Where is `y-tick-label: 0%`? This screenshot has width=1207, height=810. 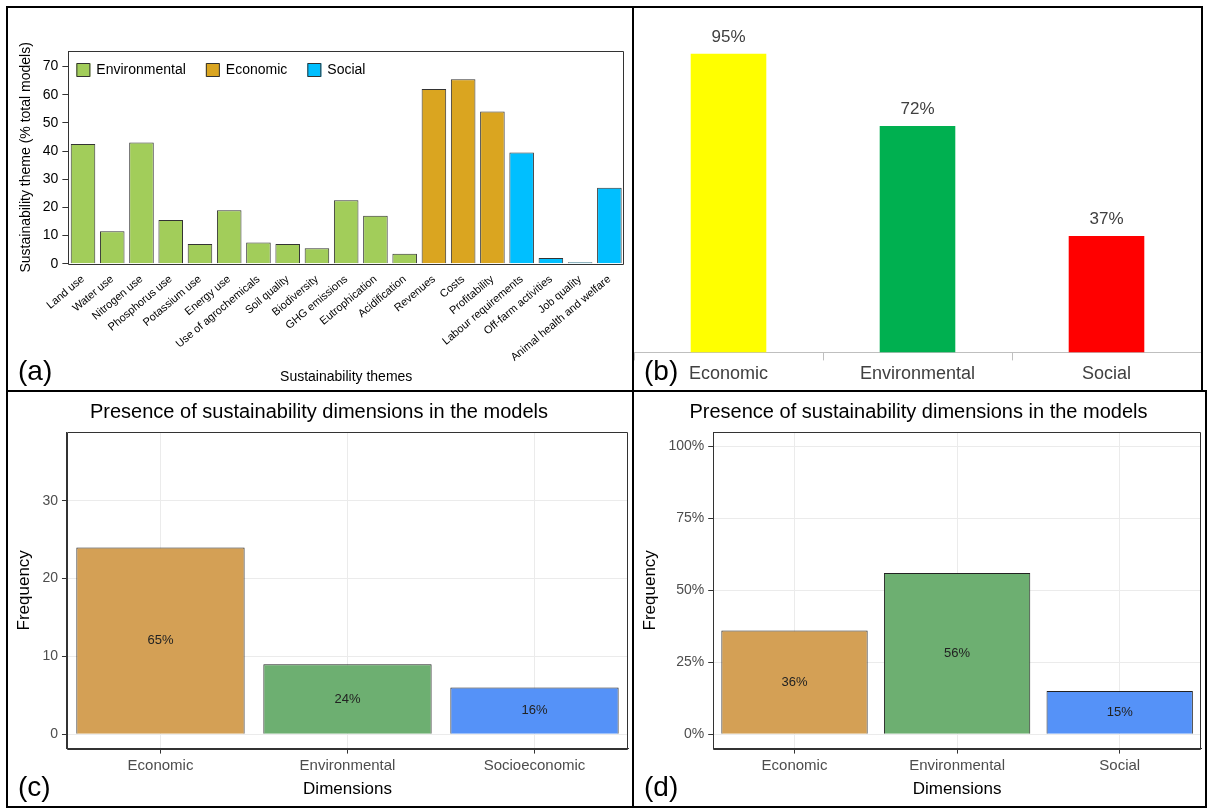
y-tick-label: 0% is located at coordinates (694, 733).